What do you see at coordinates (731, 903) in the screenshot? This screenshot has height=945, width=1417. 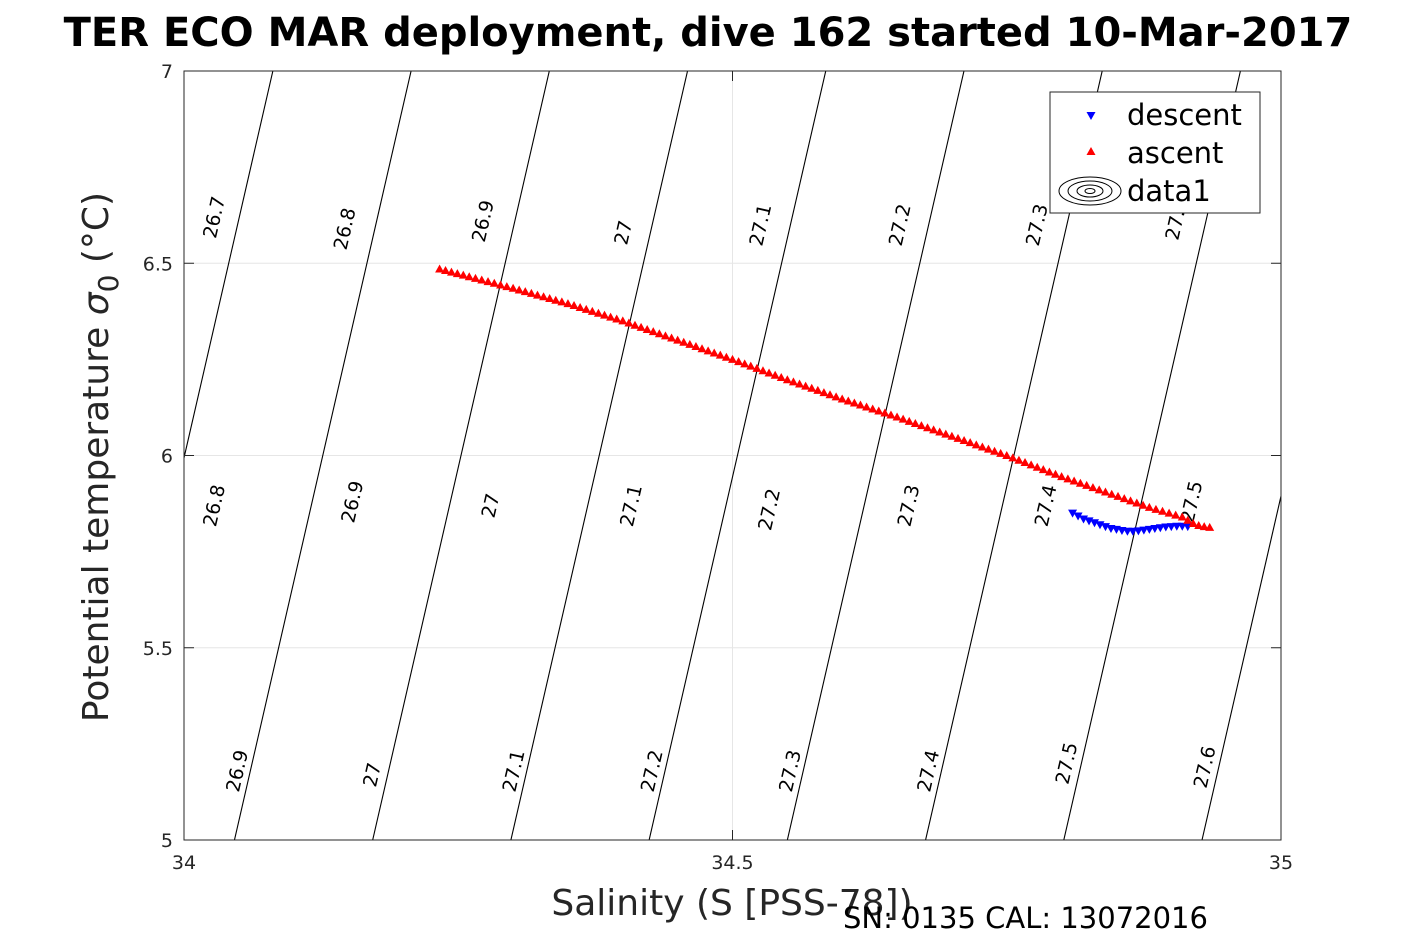 I see `x-axis-label: Salinity (S [PSS-78])` at bounding box center [731, 903].